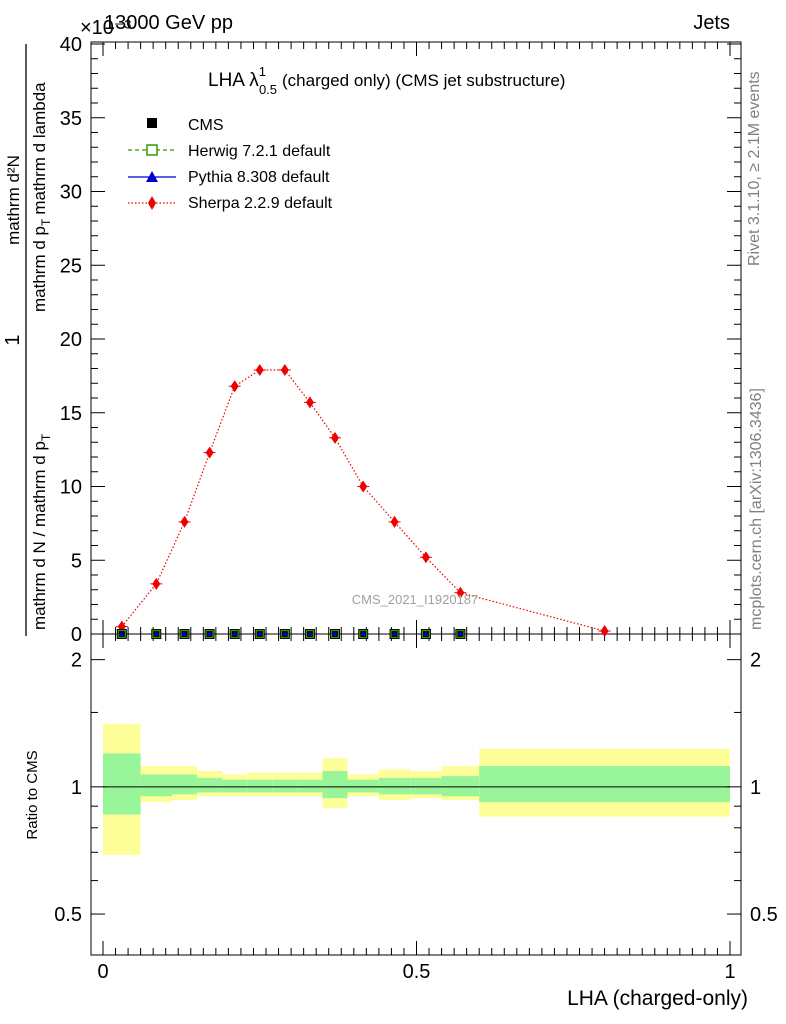 The image size is (786, 1024). Describe the element at coordinates (71, 119) in the screenshot. I see `main-ytick-label-35: 35` at that location.